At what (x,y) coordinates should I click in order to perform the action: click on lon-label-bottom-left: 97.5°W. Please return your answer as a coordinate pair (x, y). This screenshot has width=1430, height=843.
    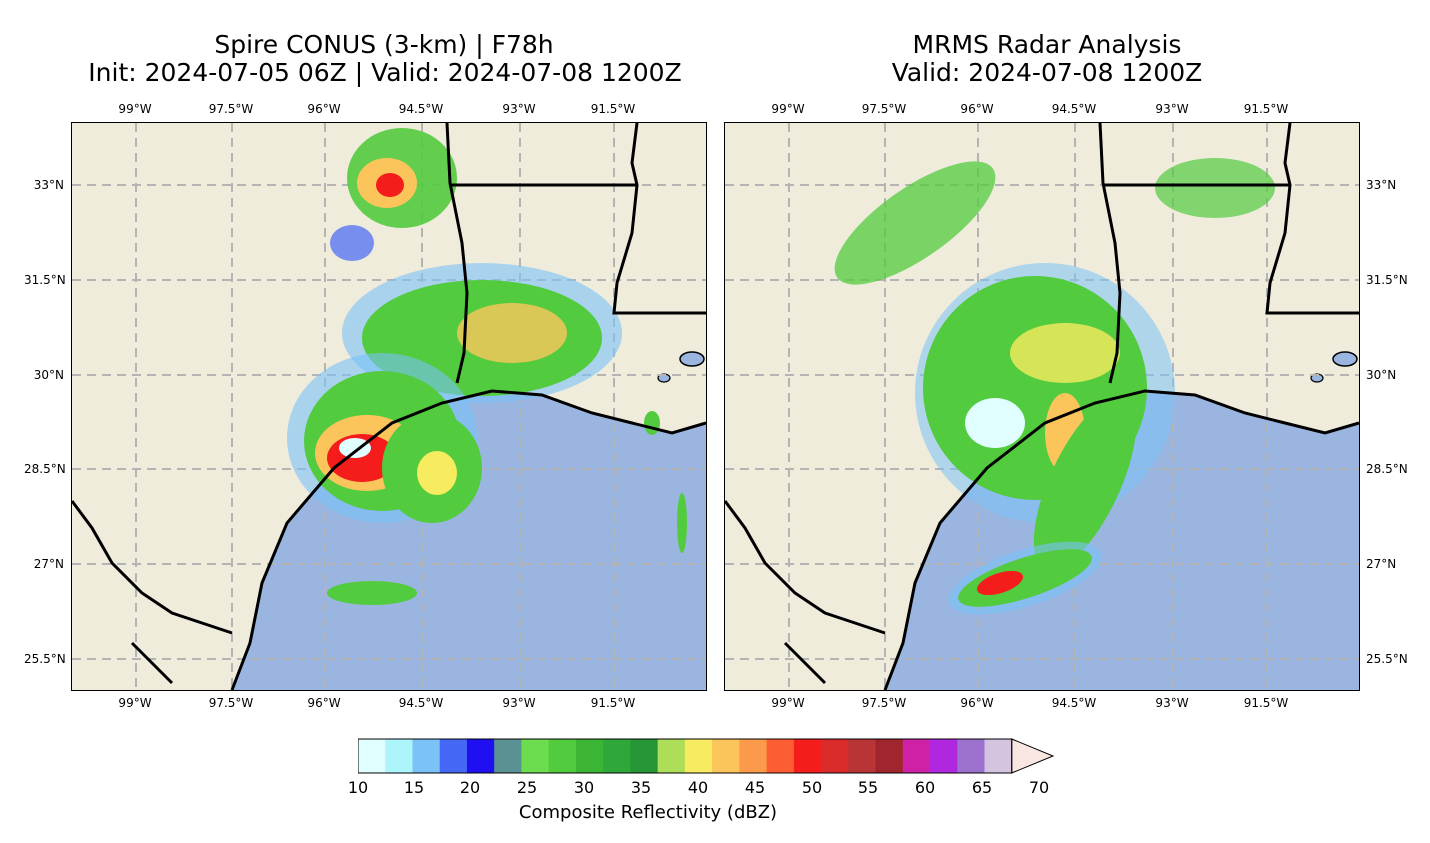
    Looking at the image, I should click on (231, 703).